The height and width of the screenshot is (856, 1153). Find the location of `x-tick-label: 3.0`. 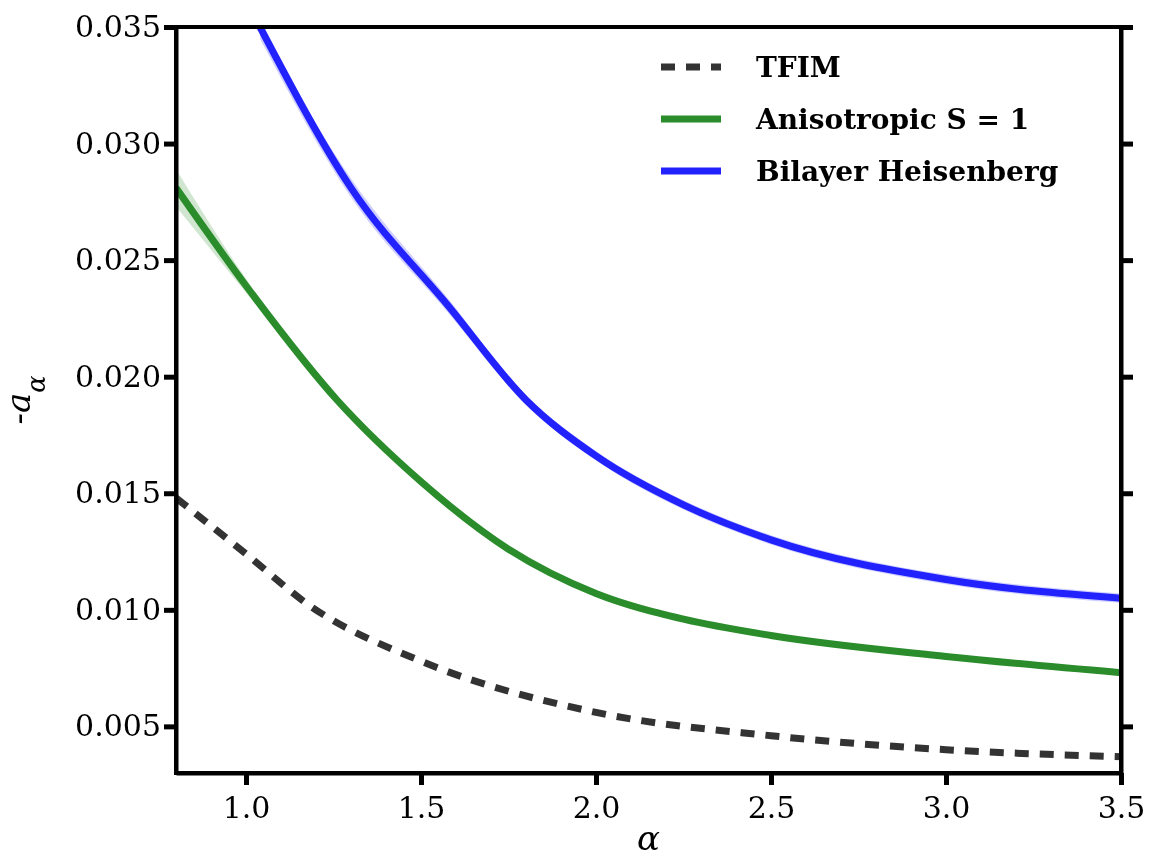

x-tick-label: 3.0 is located at coordinates (946, 807).